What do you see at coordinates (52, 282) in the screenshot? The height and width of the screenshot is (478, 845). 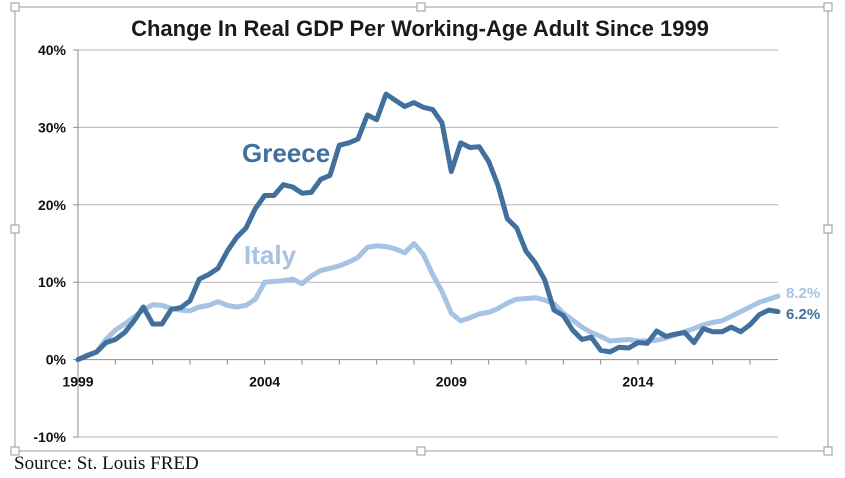 I see `y-tick-label-2: 10%` at bounding box center [52, 282].